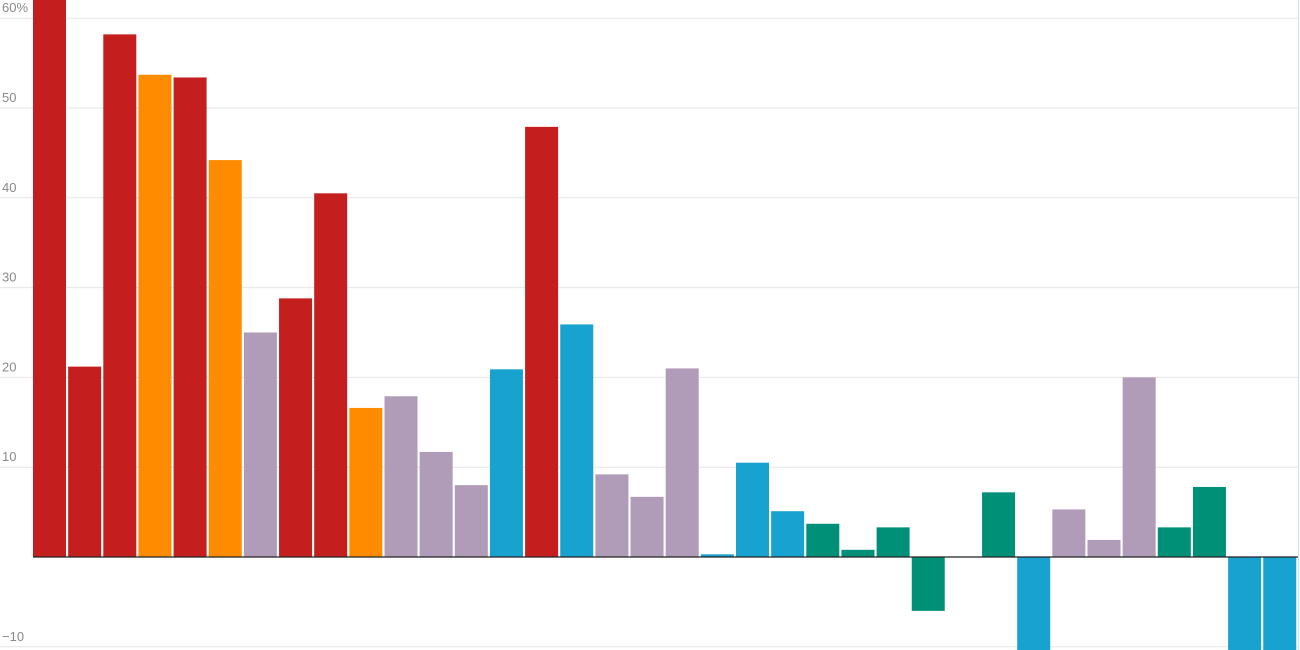 This screenshot has width=1300, height=650. Describe the element at coordinates (15, 322) in the screenshot. I see `tick-labels-layer: 60% 50 40 30 20 10 −10` at that location.